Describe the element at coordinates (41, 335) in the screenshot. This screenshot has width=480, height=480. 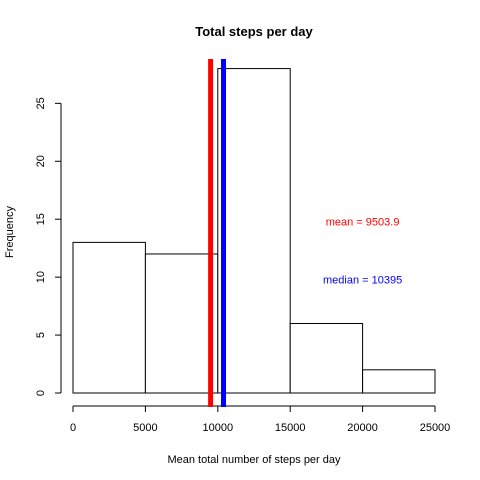
I see `y-tick-label: 5` at that location.